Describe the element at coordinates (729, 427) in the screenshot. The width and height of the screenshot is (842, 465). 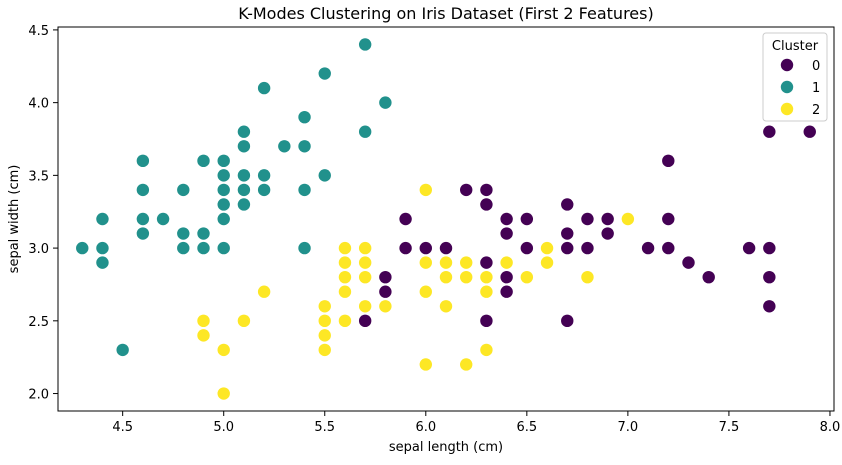
I see `x-tick-label: 7.5` at that location.